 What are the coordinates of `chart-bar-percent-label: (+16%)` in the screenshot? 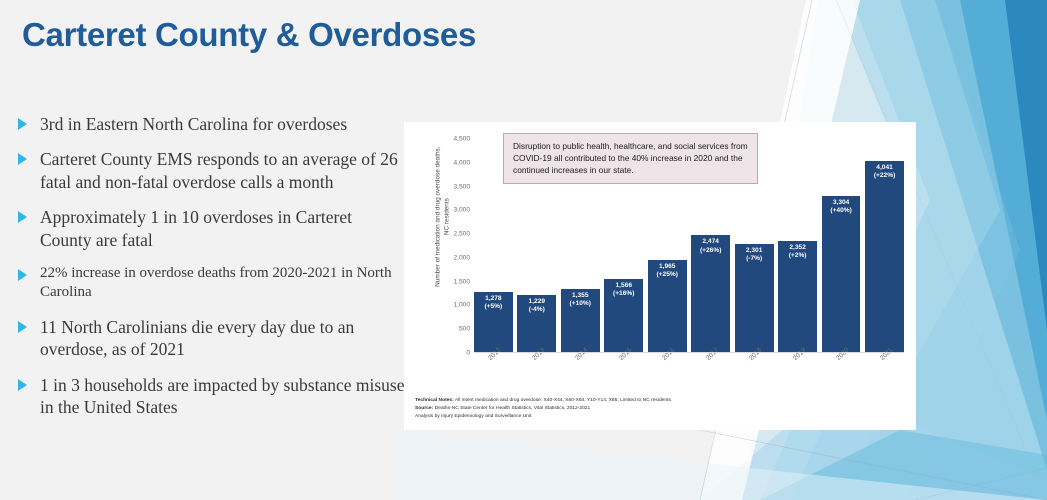 It's located at (624, 293).